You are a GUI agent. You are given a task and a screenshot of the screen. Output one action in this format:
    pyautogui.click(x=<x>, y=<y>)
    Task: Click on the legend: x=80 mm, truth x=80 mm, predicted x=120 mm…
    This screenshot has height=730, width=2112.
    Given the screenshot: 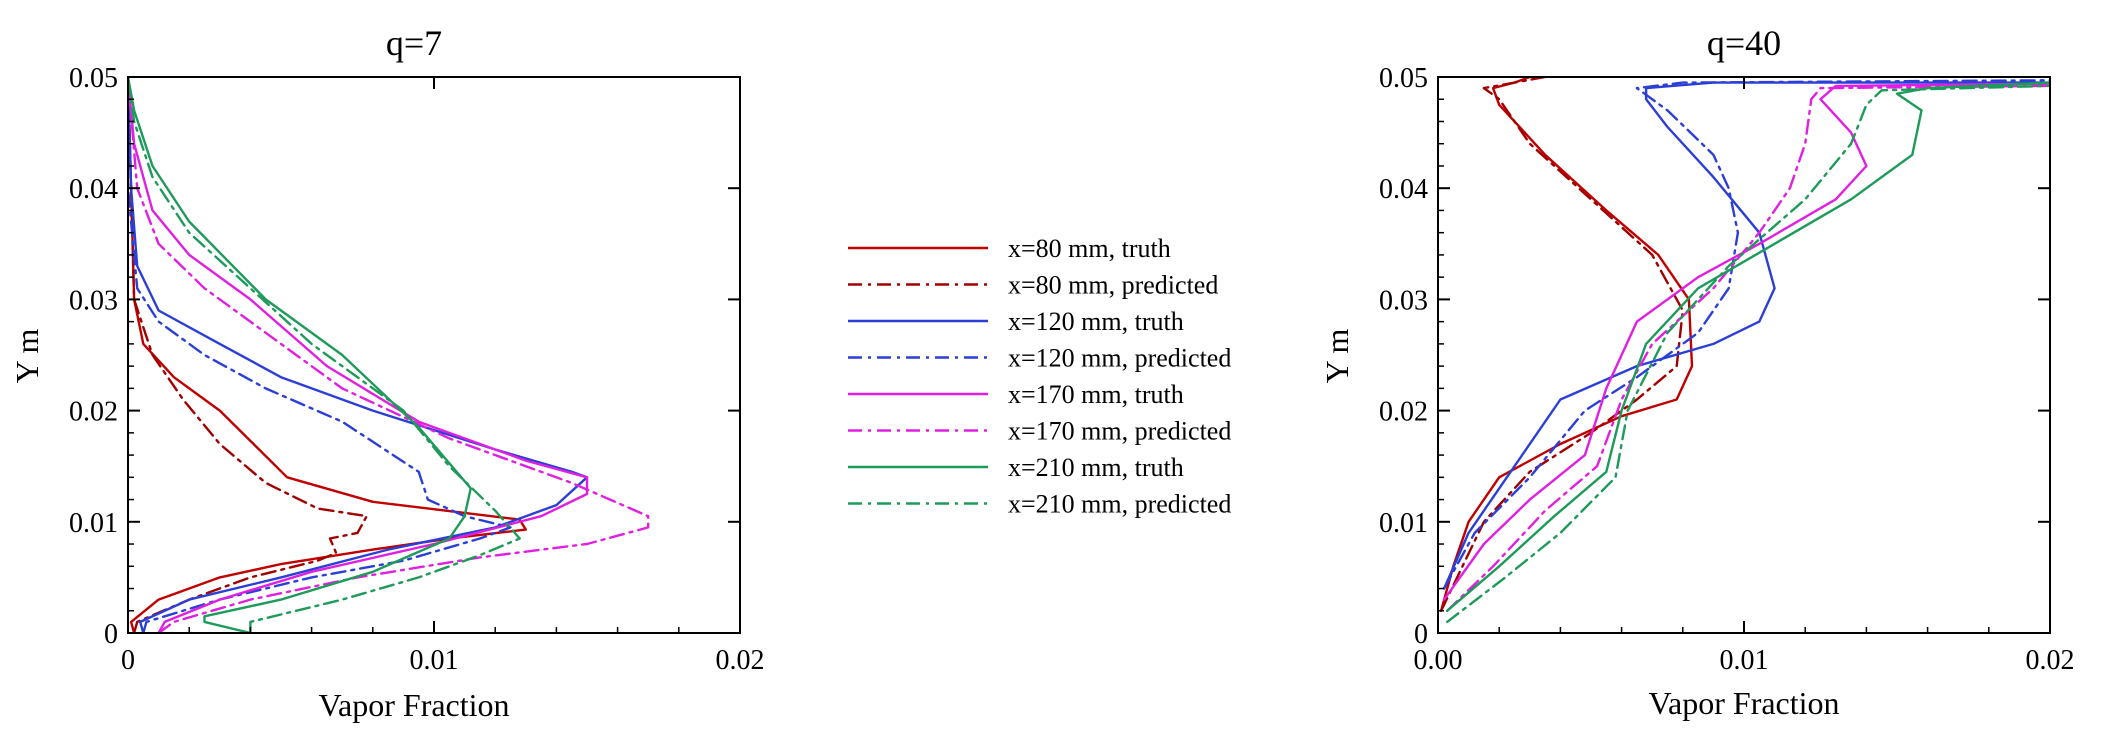 What is the action you would take?
    pyautogui.click(x=1039, y=376)
    